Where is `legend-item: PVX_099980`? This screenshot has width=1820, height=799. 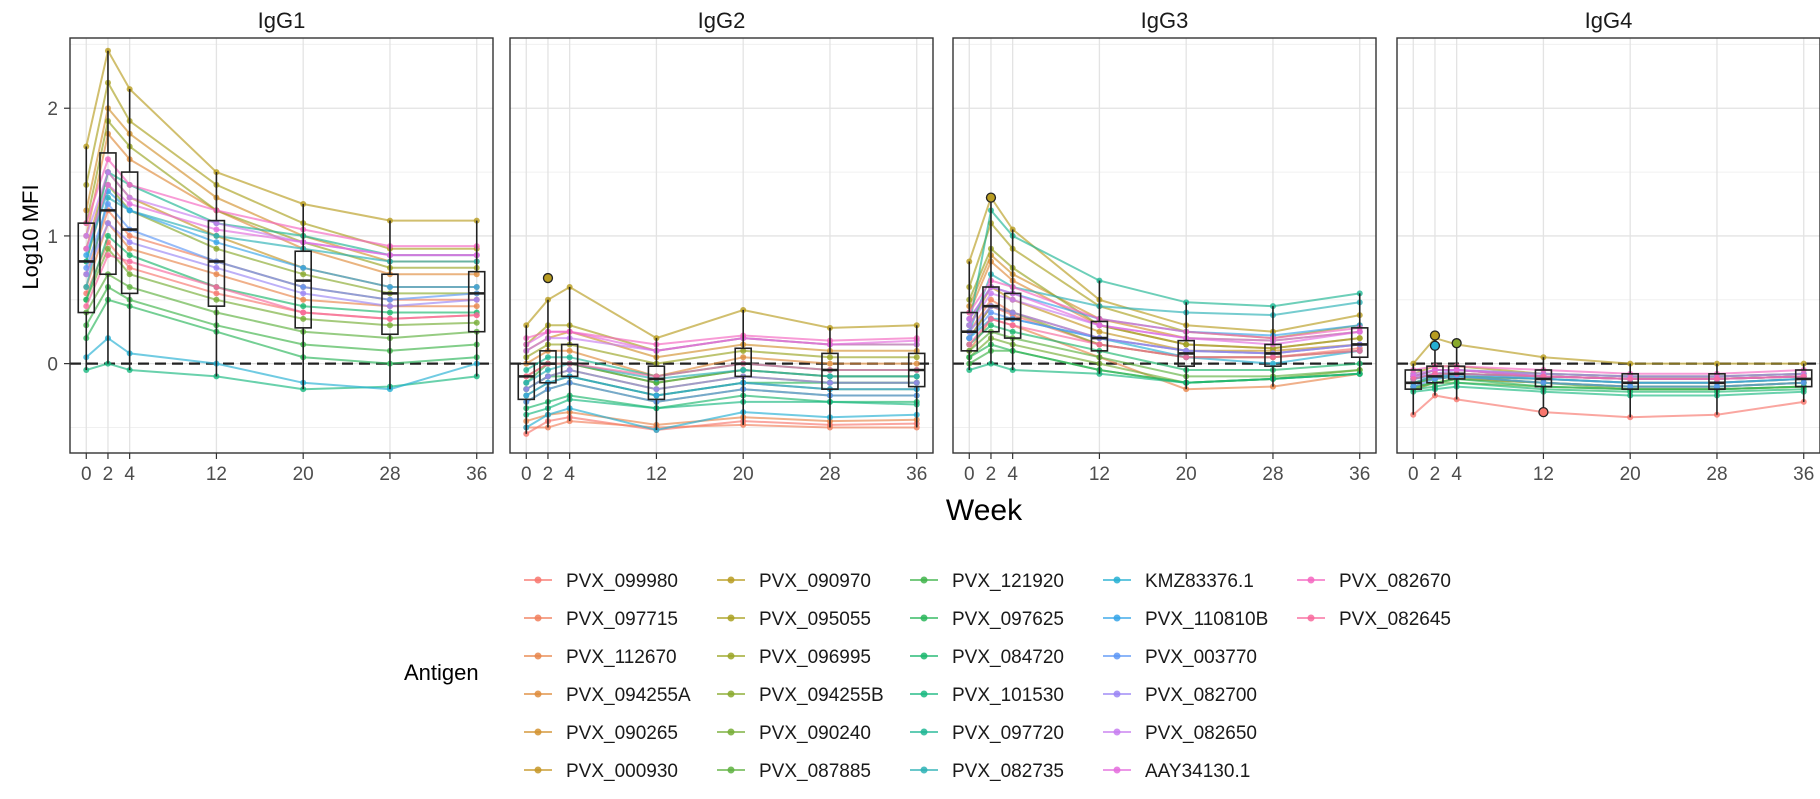 legend-item: PVX_099980 is located at coordinates (601, 581).